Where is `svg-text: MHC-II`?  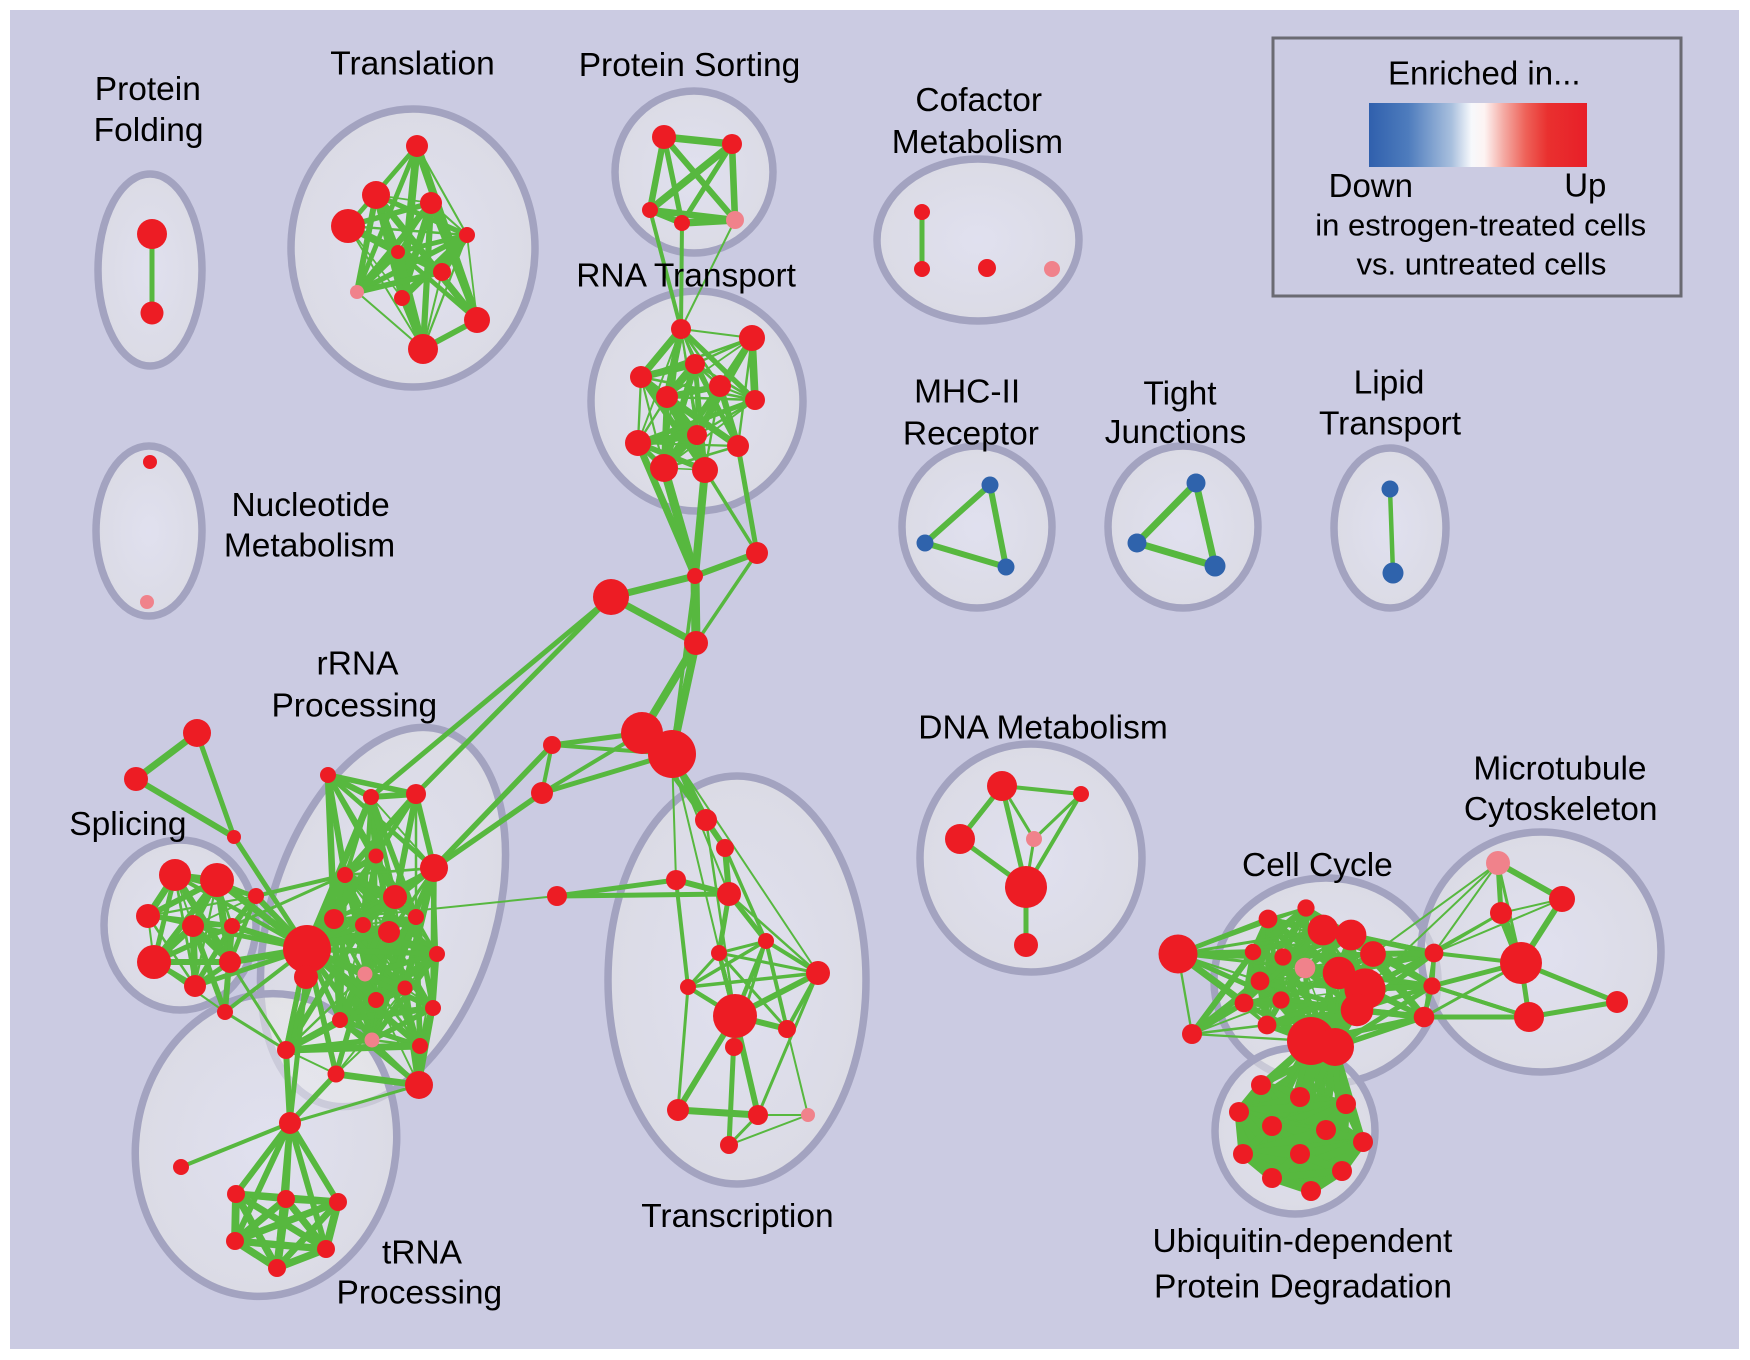 svg-text: MHC-II is located at coordinates (967, 391).